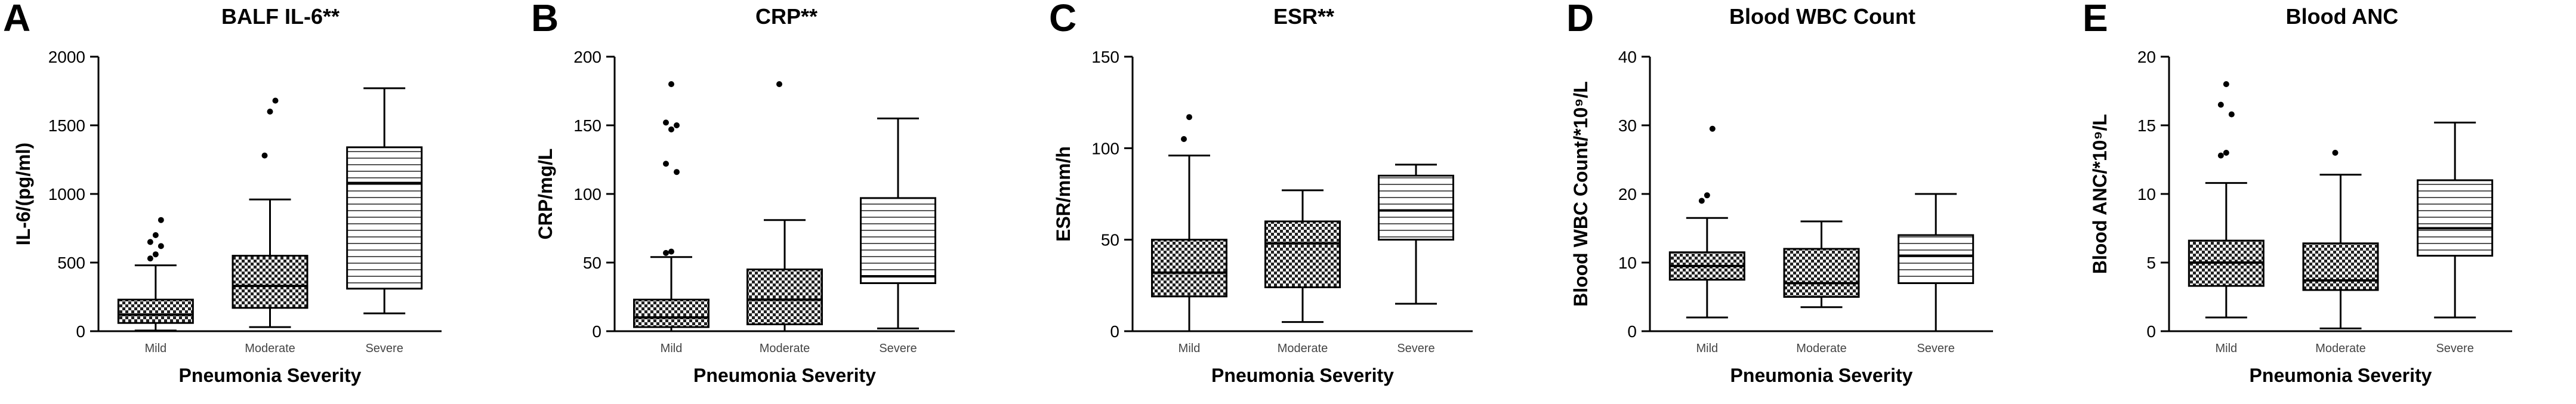 This screenshot has width=2576, height=404. I want to click on y-tick-label: 20, so click(1628, 194).